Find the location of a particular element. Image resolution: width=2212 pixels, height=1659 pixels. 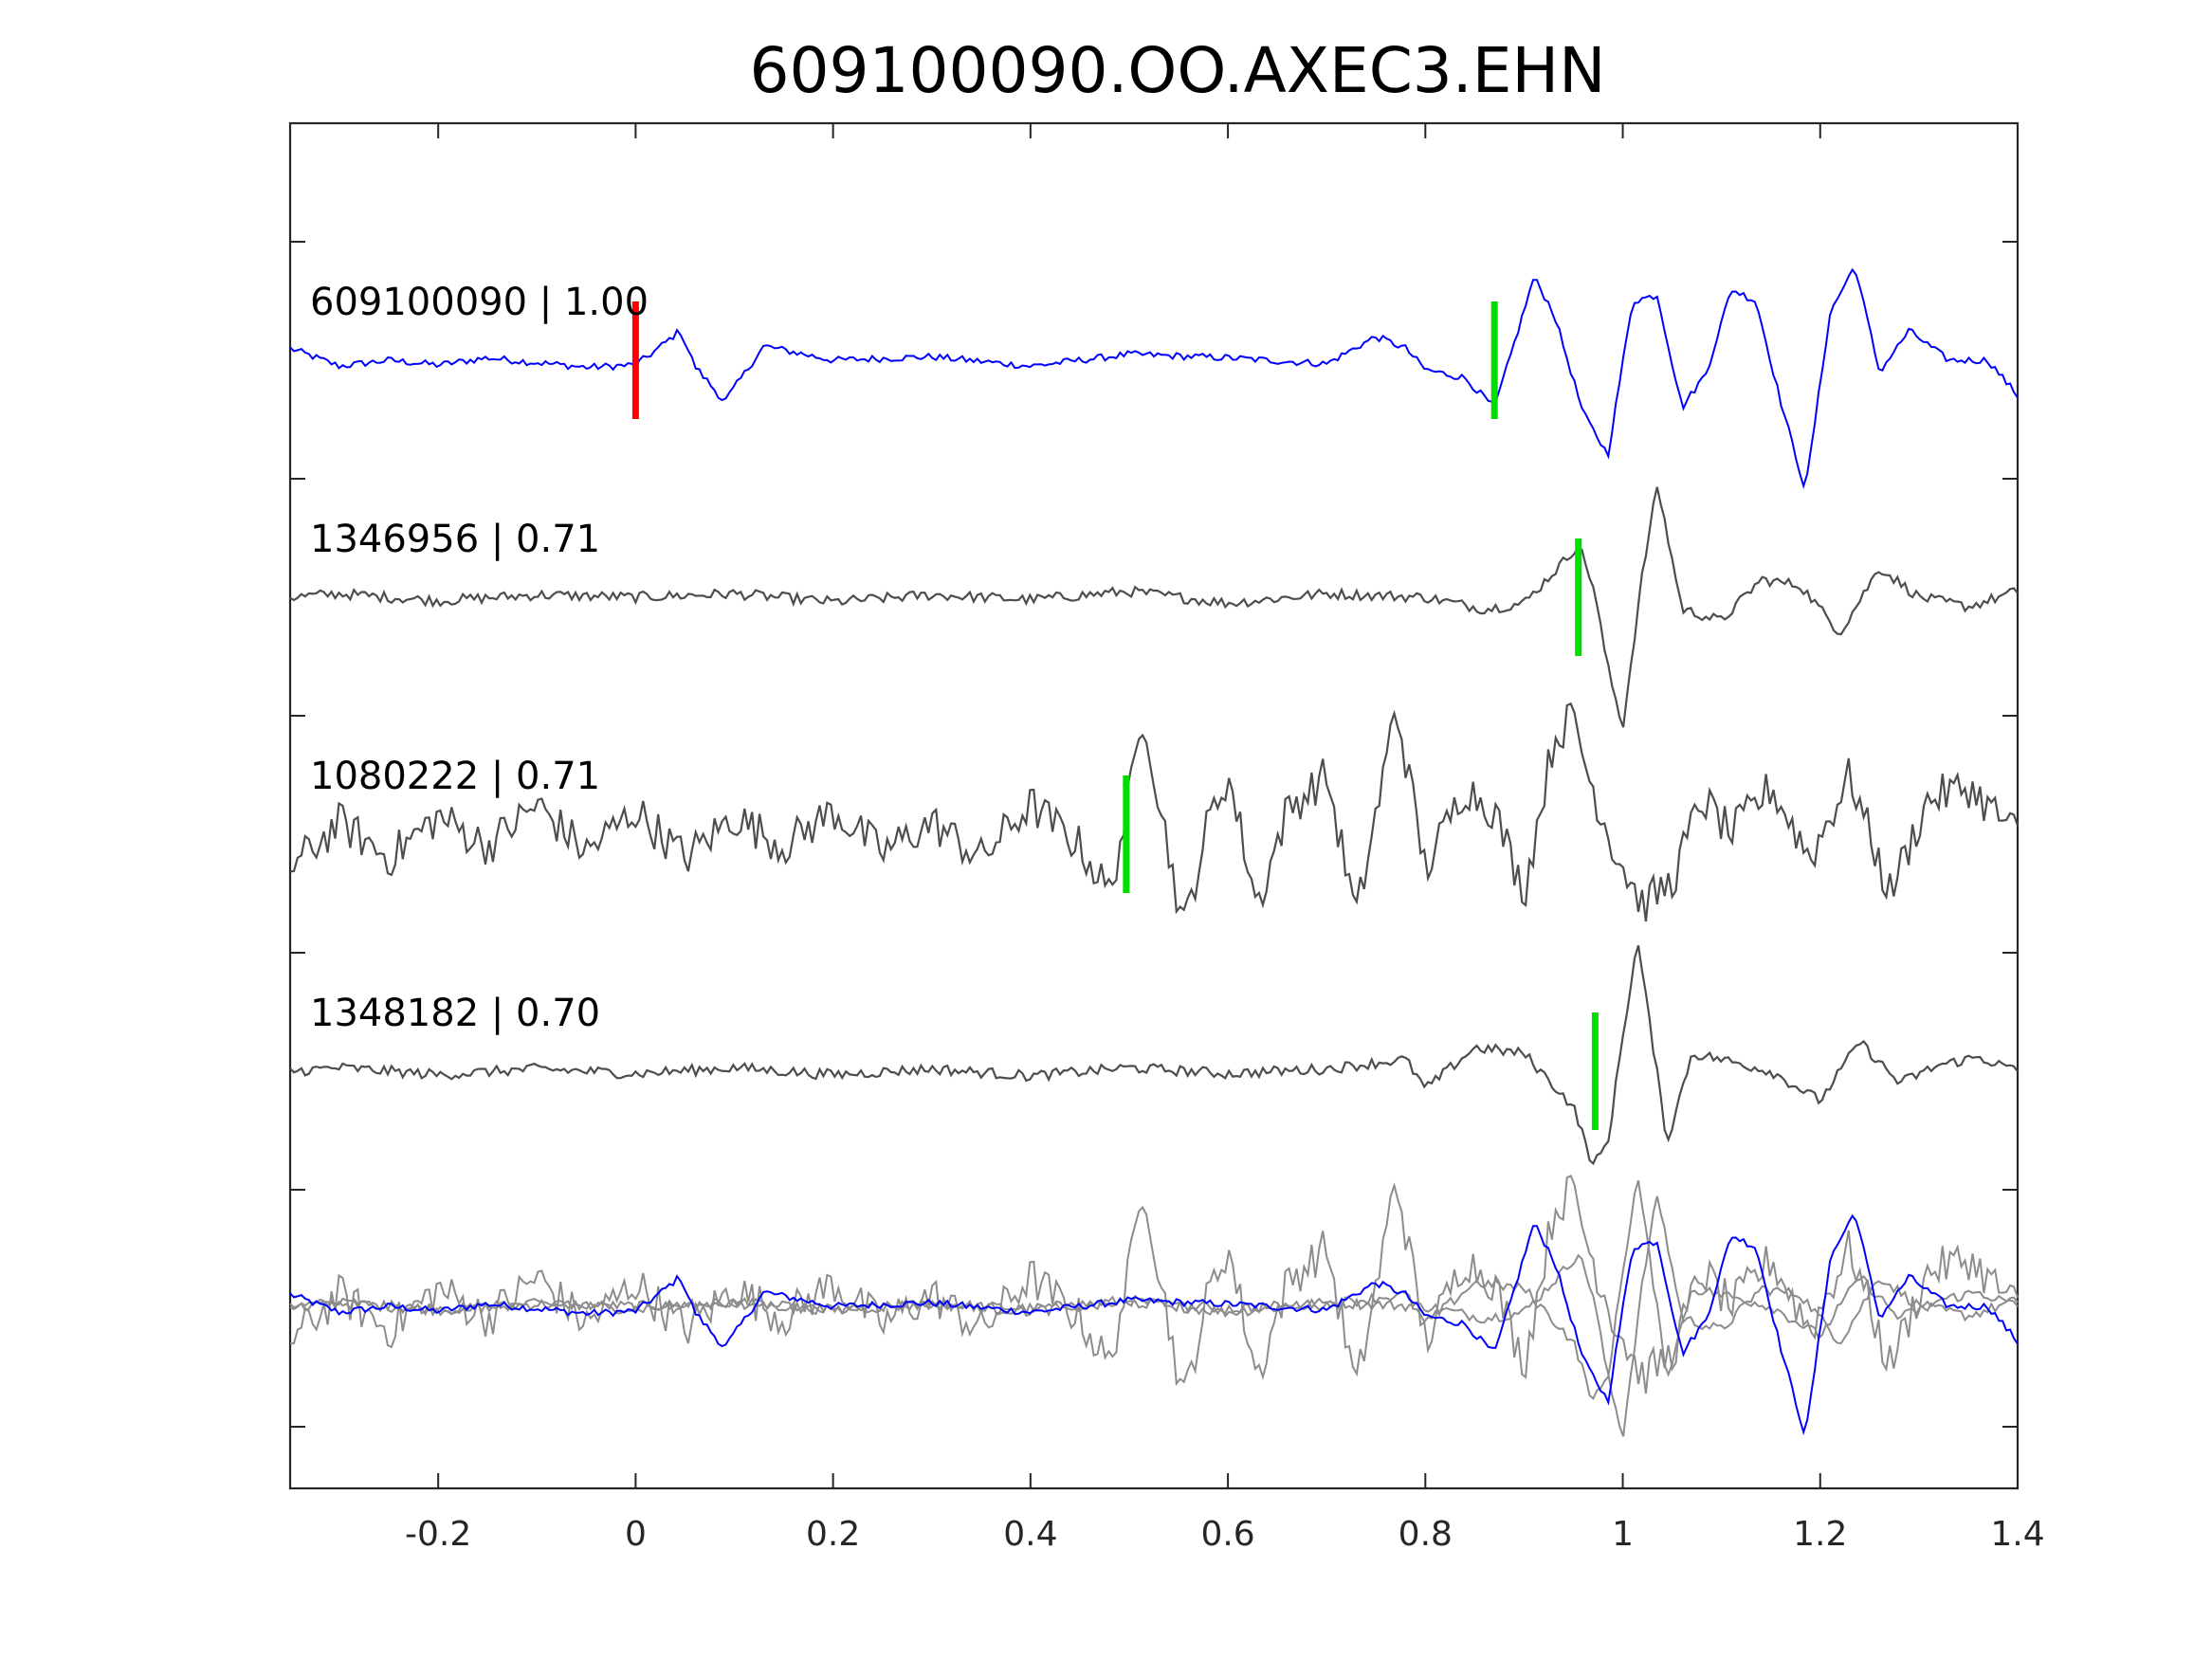

trace-2-line is located at coordinates (1154, 607).